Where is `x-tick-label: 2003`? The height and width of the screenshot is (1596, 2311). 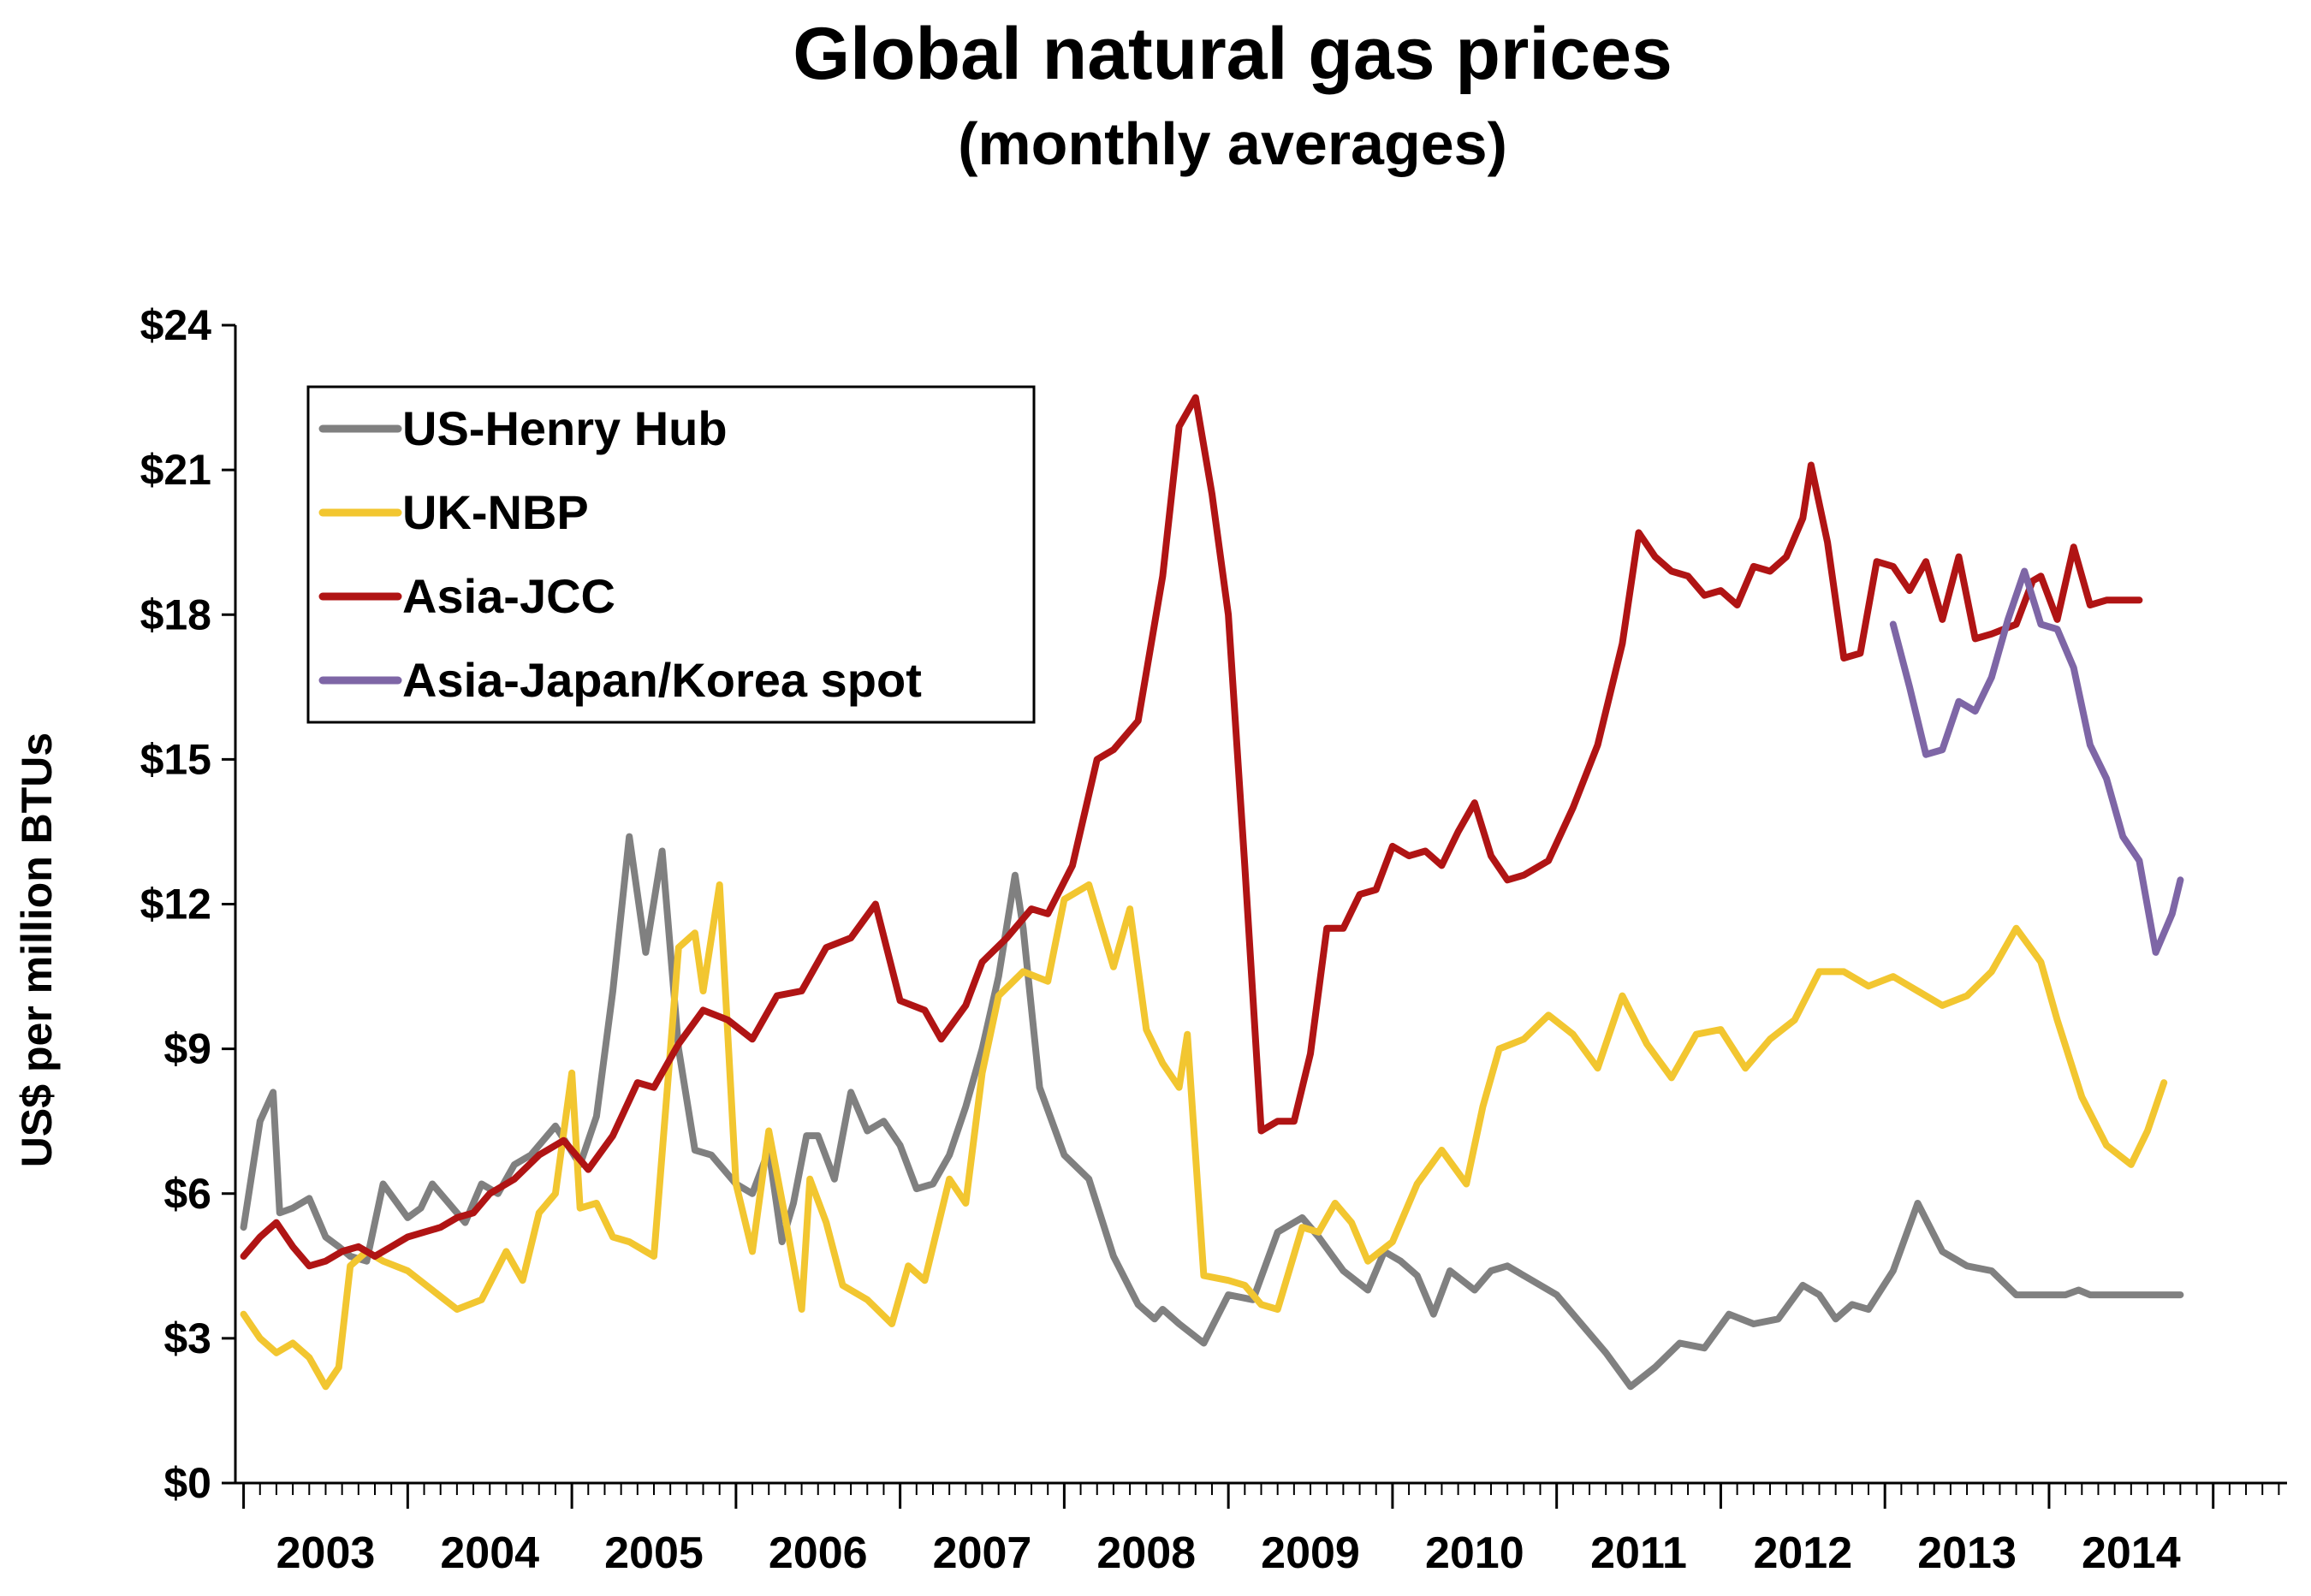
x-tick-label: 2003 is located at coordinates (326, 1553).